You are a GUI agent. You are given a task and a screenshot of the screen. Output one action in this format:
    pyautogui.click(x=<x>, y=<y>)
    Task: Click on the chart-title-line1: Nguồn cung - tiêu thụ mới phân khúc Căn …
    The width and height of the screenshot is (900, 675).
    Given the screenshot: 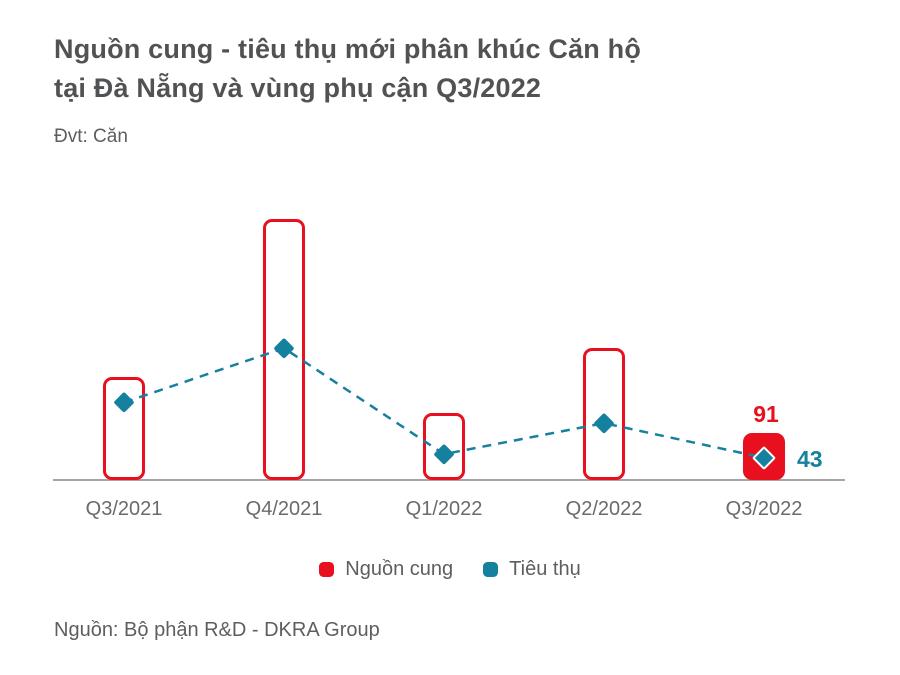 What is the action you would take?
    pyautogui.click(x=348, y=49)
    